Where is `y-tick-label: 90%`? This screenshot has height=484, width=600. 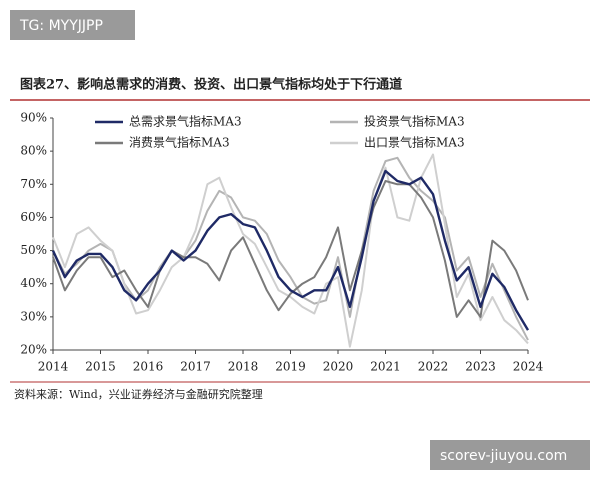
y-tick-label: 90% is located at coordinates (33, 118).